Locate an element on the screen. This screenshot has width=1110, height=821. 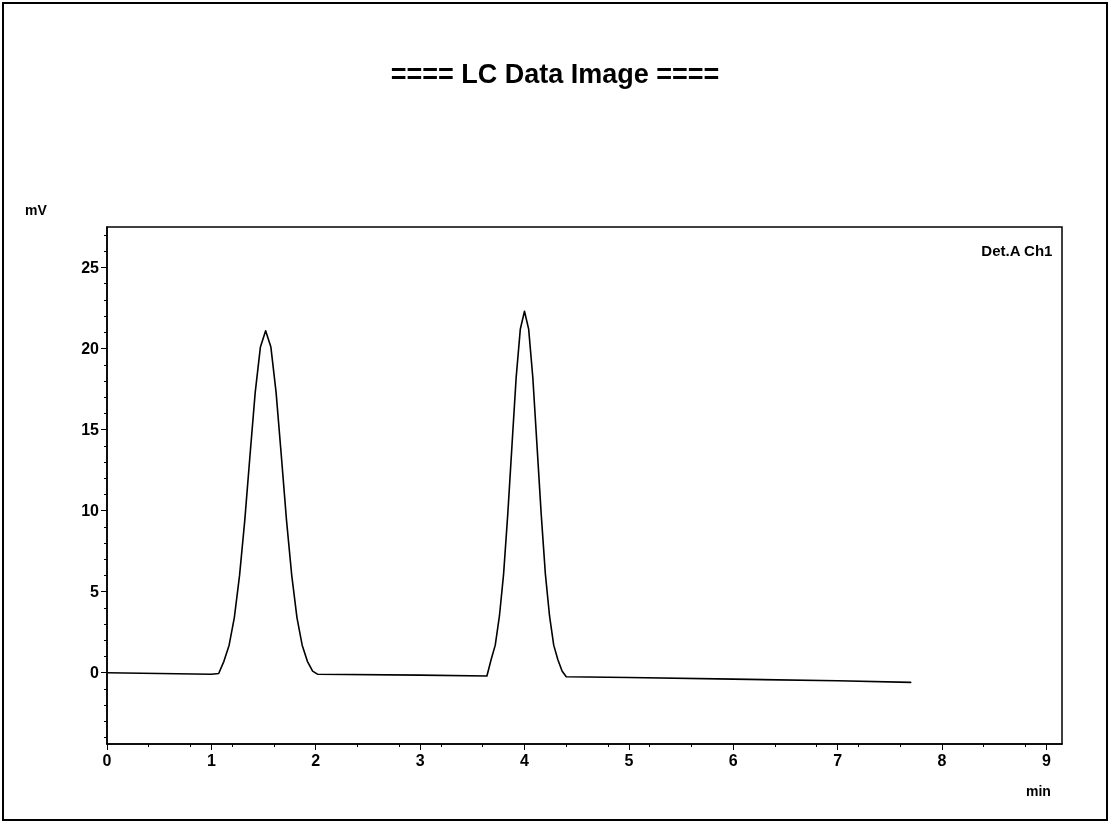
y-tick-label: 0 is located at coordinates (95, 673).